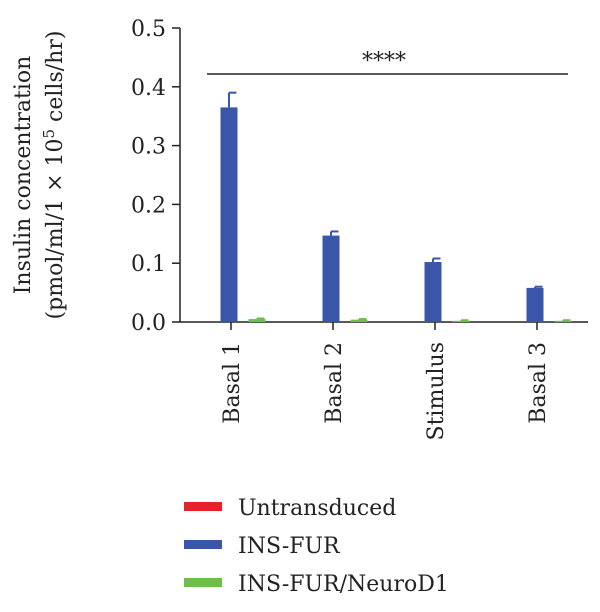  What do you see at coordinates (436, 391) in the screenshot?
I see `x-tick-label: Stimulus` at bounding box center [436, 391].